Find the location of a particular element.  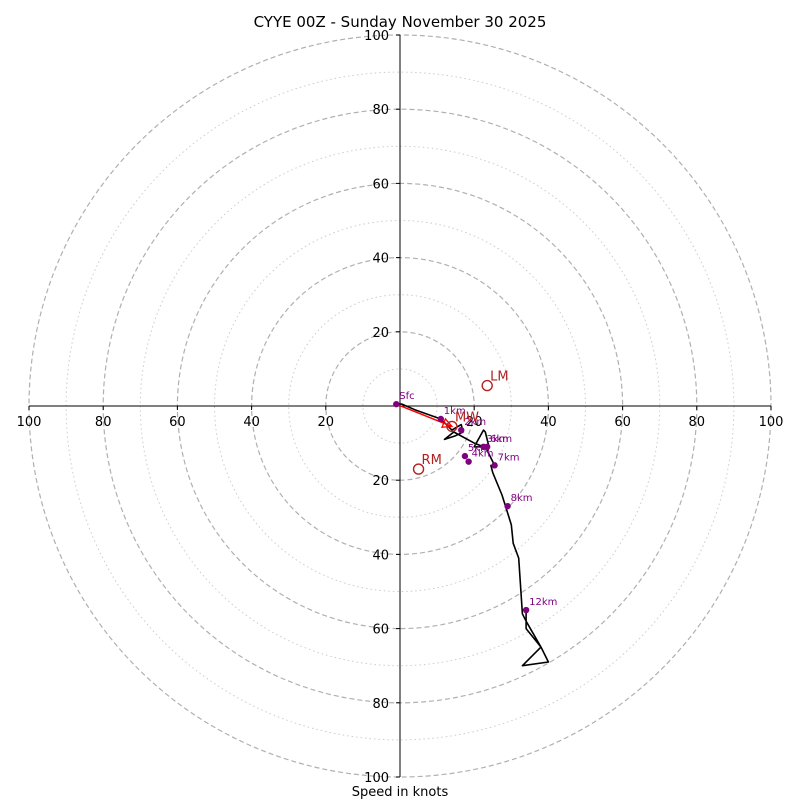

tick-label-bottom-40: 40 is located at coordinates (380, 555).